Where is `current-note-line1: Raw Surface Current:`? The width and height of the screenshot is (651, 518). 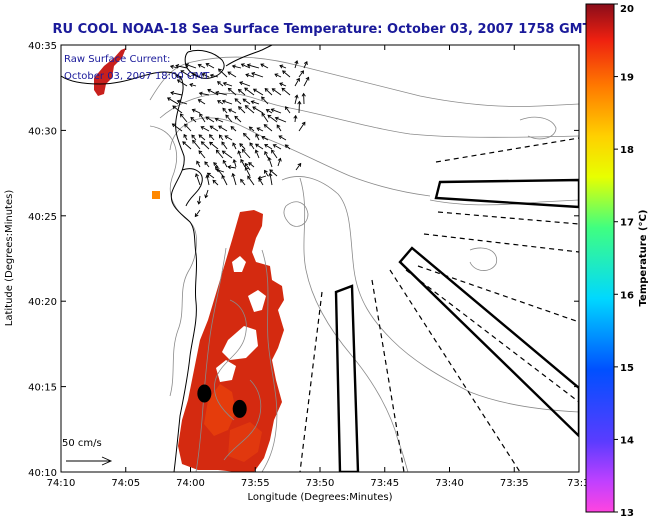 current-note-line1: Raw Surface Current: is located at coordinates (117, 59).